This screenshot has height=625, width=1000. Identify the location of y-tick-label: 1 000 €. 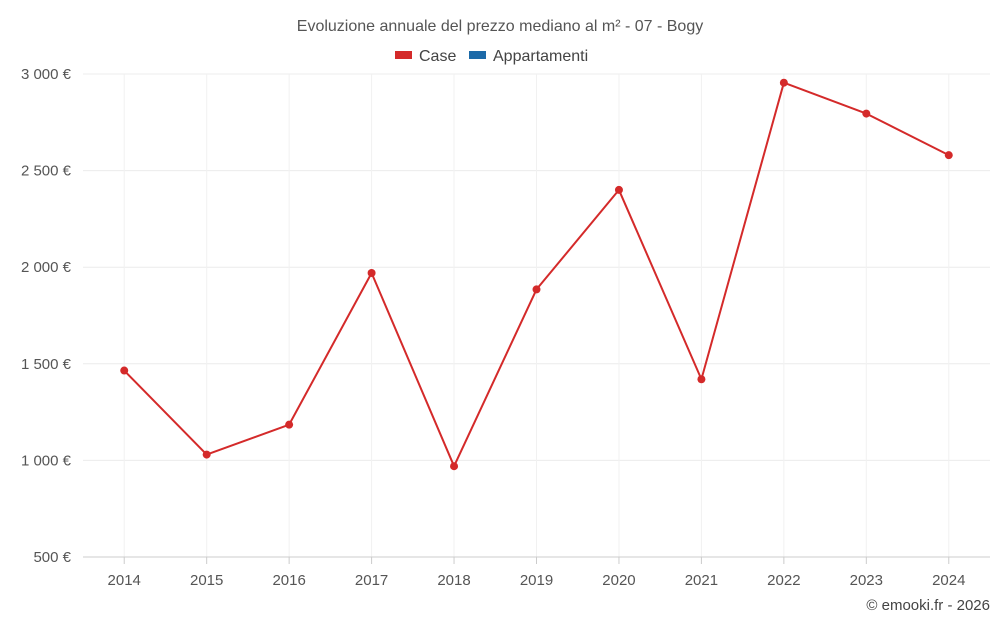
(46, 460).